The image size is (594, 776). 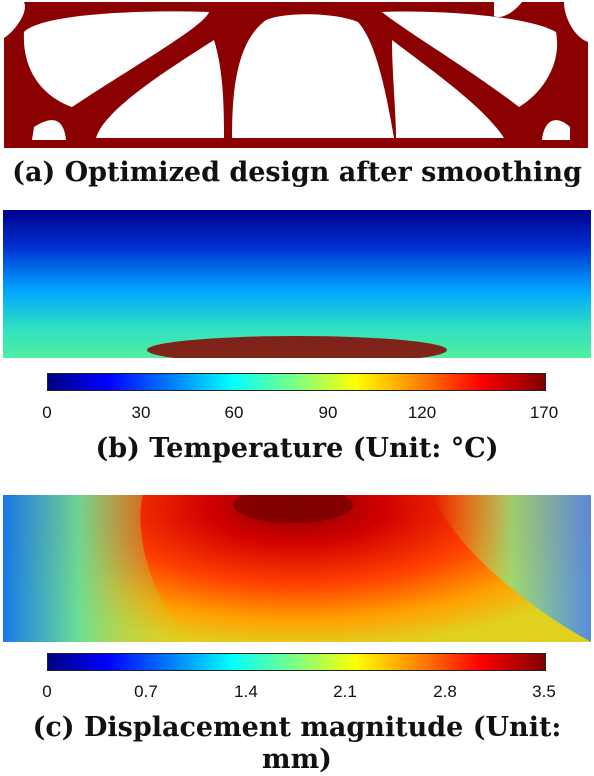 I want to click on void-hole-right-large, so click(x=470, y=59).